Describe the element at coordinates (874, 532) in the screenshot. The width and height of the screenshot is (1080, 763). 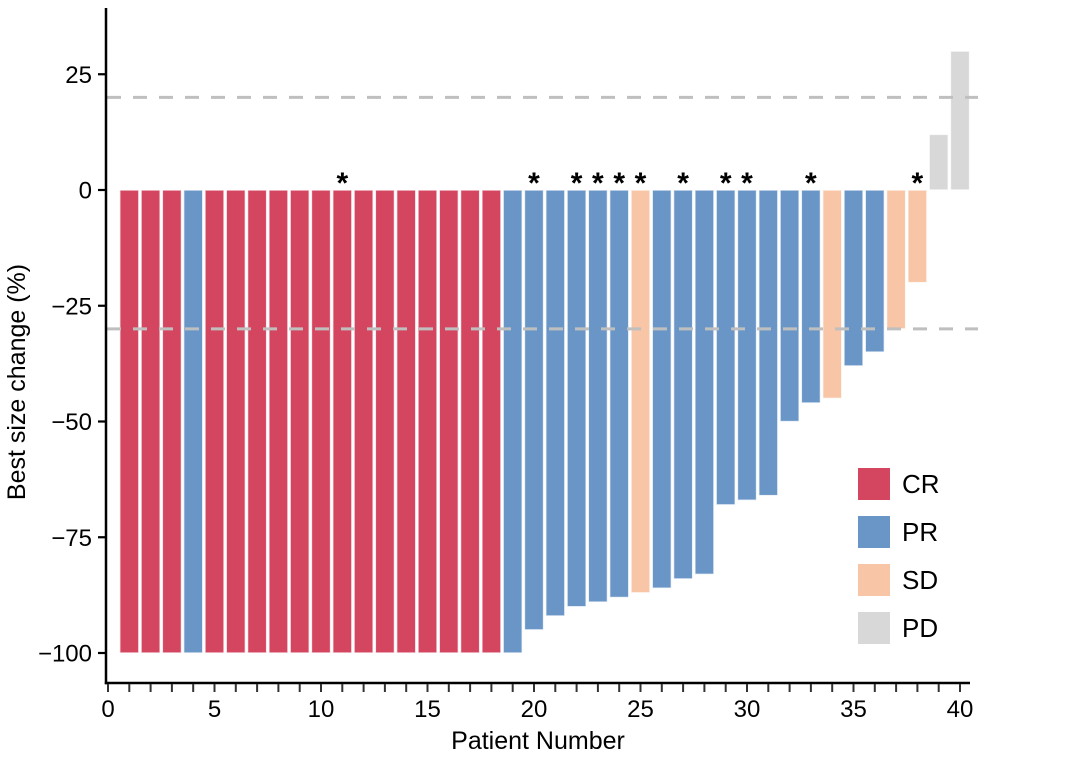
I see `legend-swatch-pr` at that location.